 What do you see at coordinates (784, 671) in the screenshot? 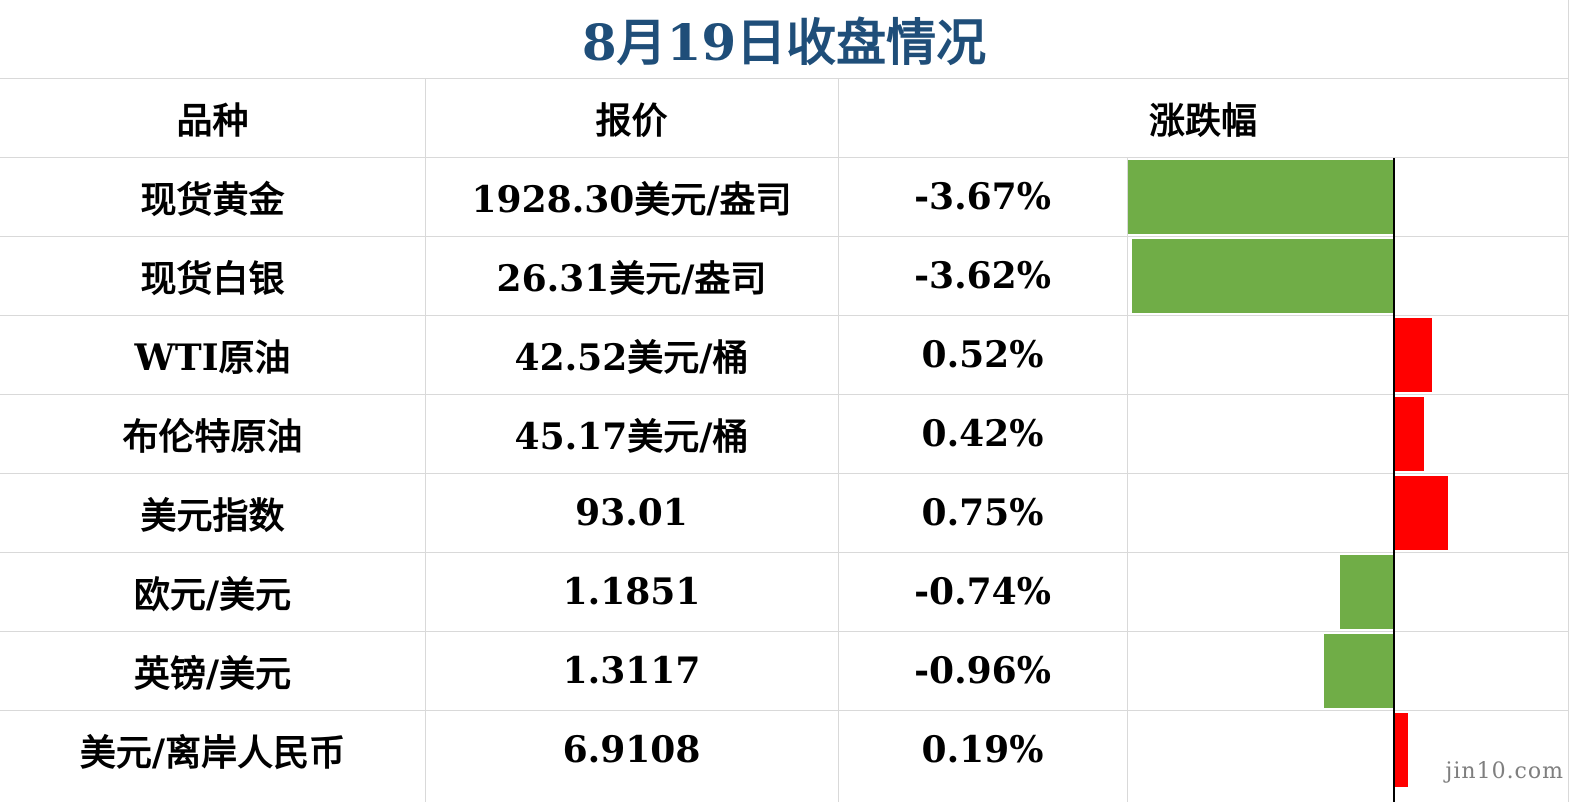
I see `table-row: 英镑/美元 1.3117 -0.96%` at bounding box center [784, 671].